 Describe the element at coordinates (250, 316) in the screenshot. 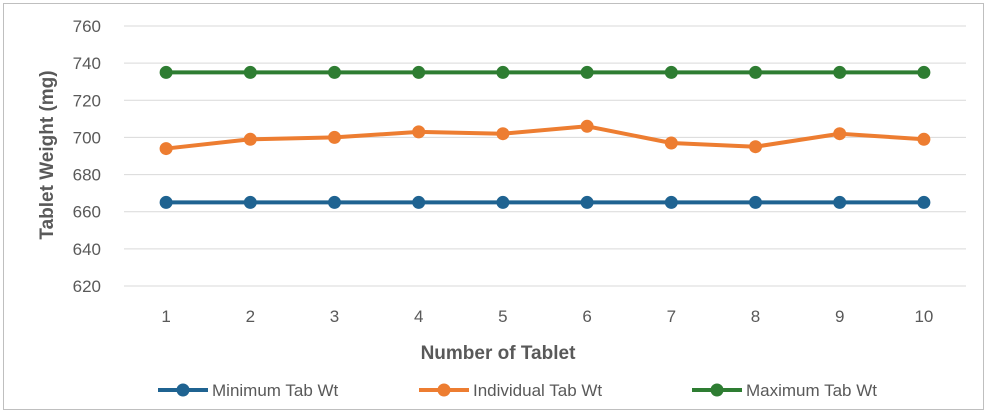

I see `x-tick-label: 2` at that location.